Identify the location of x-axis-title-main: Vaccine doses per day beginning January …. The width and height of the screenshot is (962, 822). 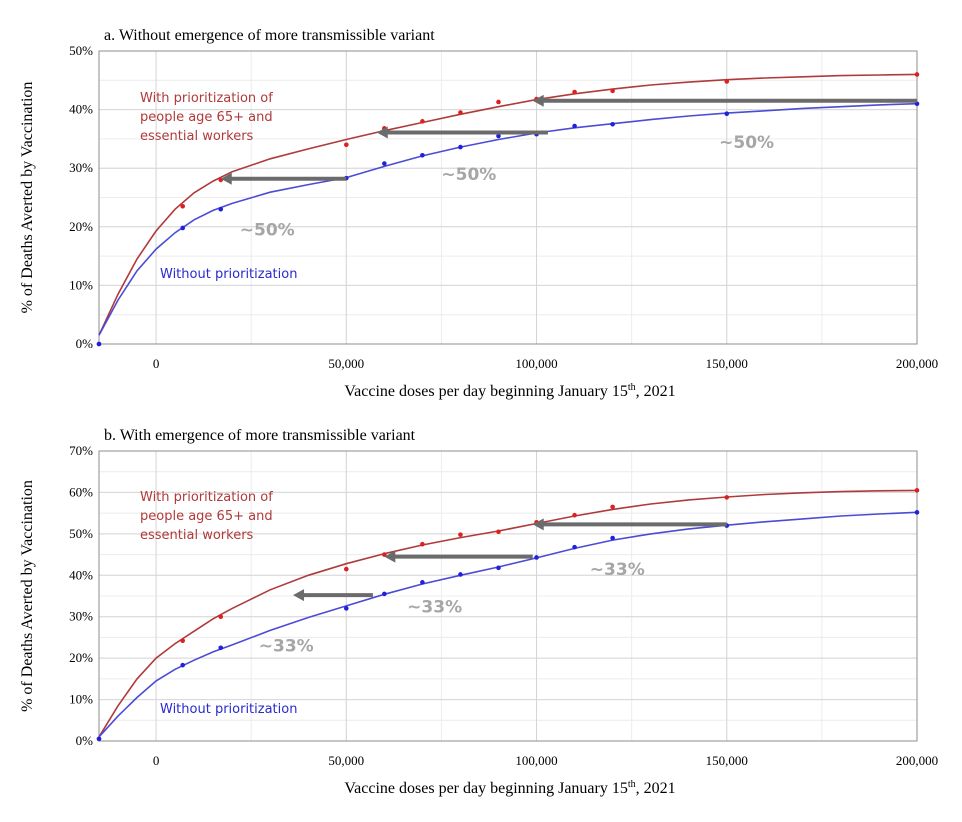
(485, 788).